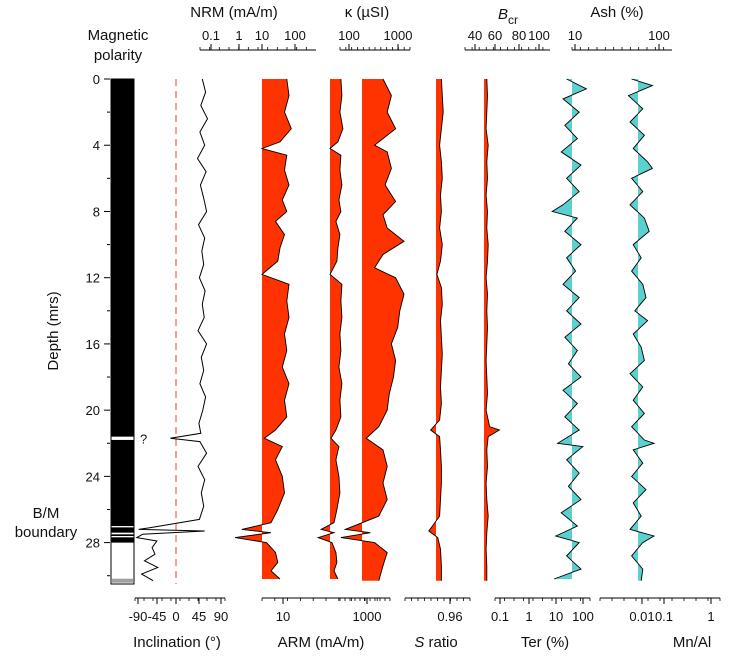 The image size is (735, 657). I want to click on polarity-normal-blocks, so click(122, 331).